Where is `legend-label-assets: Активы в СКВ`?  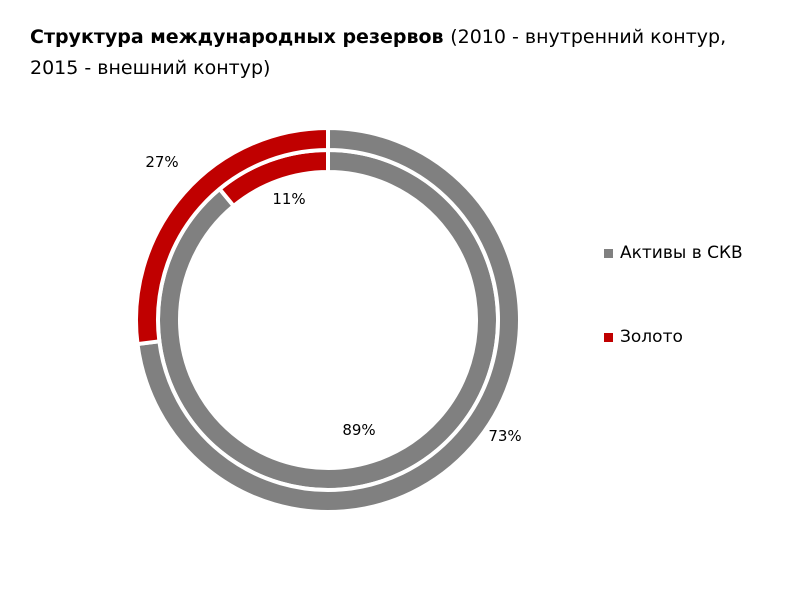 legend-label-assets: Активы в СКВ is located at coordinates (681, 253).